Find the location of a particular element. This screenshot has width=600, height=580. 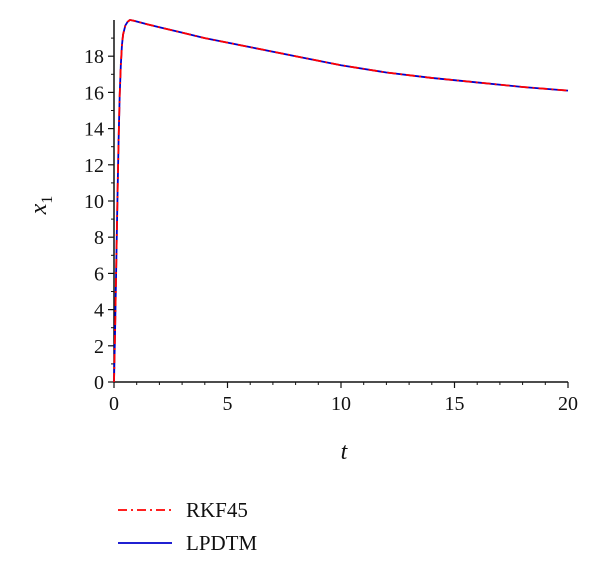

x-tick-label: 5 is located at coordinates (228, 404).